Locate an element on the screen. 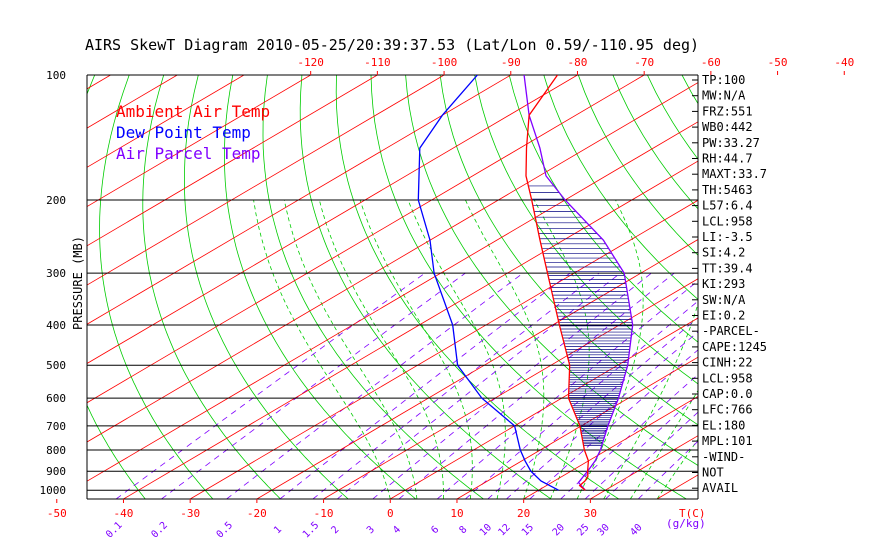 The height and width of the screenshot is (560, 870). bottom-temp-tick-label: 30 is located at coordinates (590, 513).